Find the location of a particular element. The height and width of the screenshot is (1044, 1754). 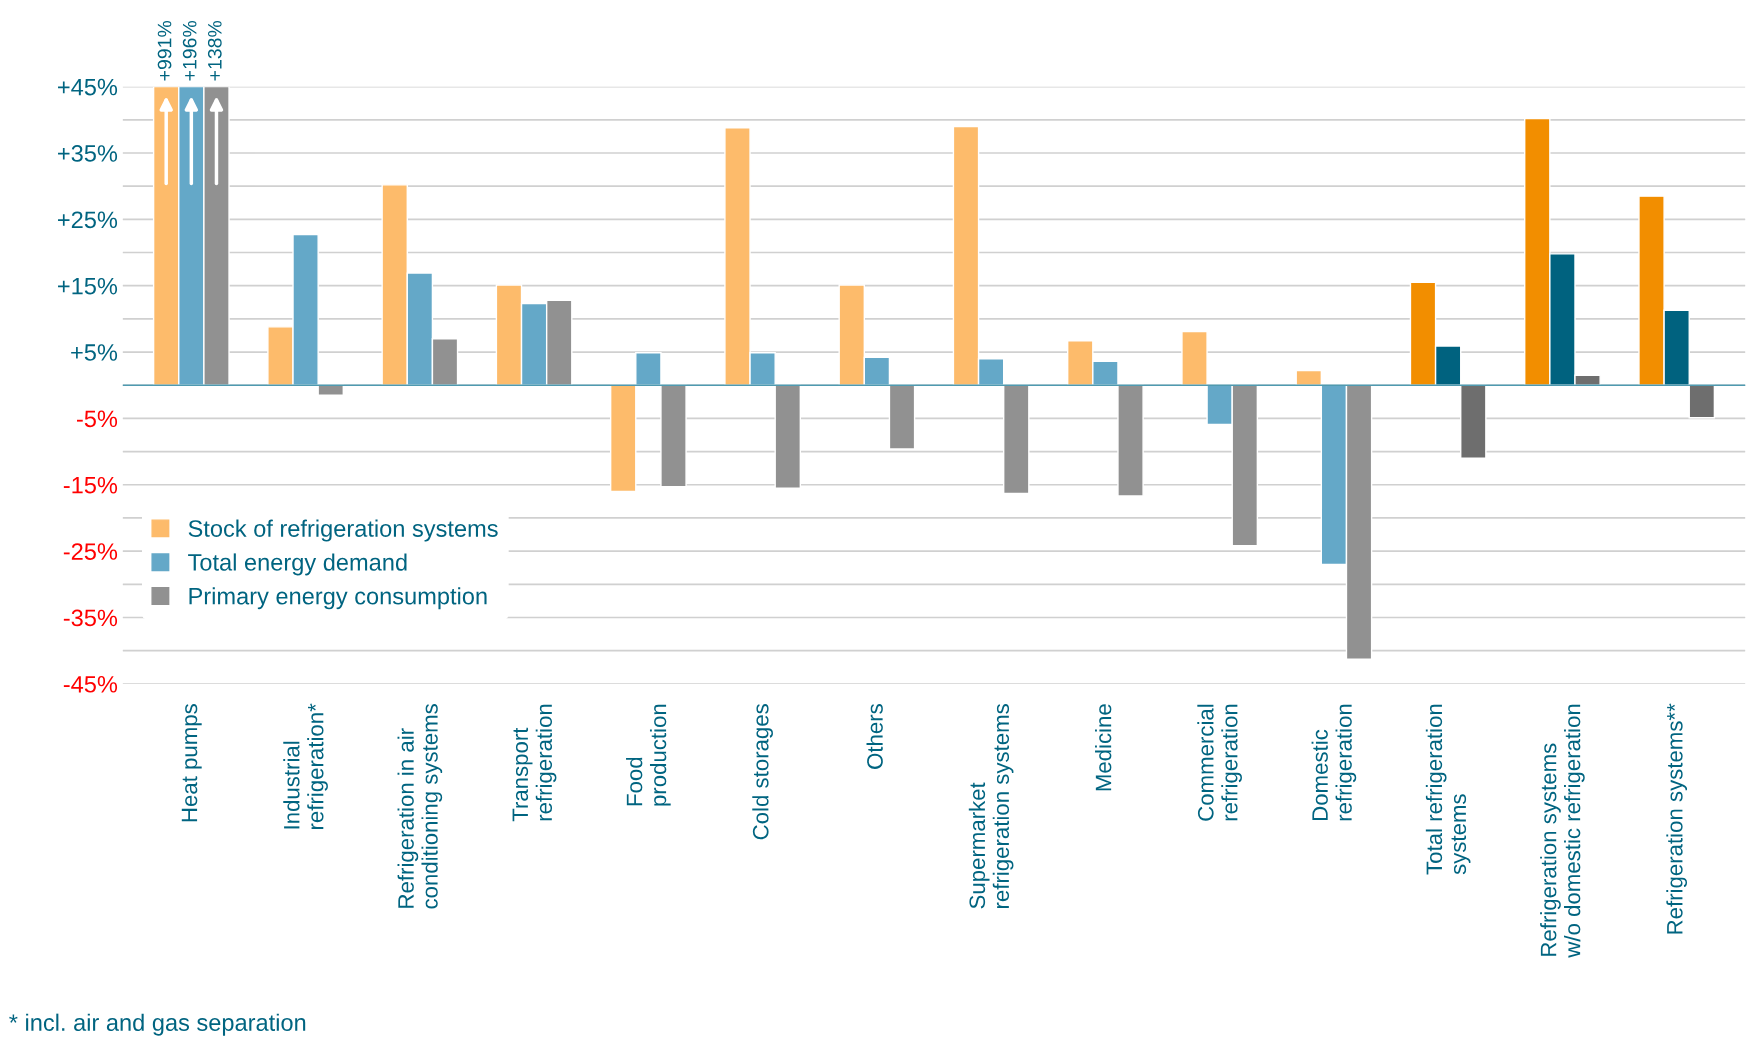

legend-label: Total energy demand is located at coordinates (297, 564).